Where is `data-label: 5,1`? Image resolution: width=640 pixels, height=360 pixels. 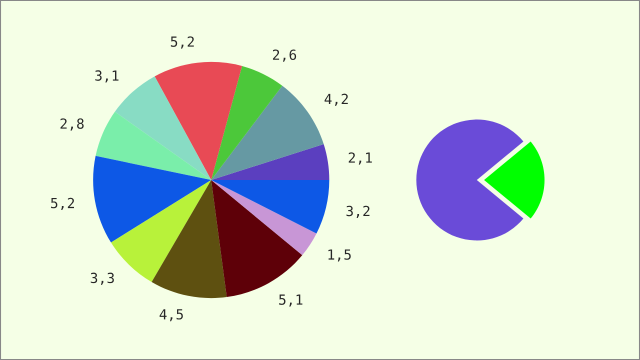 data-label: 5,1 is located at coordinates (290, 300).